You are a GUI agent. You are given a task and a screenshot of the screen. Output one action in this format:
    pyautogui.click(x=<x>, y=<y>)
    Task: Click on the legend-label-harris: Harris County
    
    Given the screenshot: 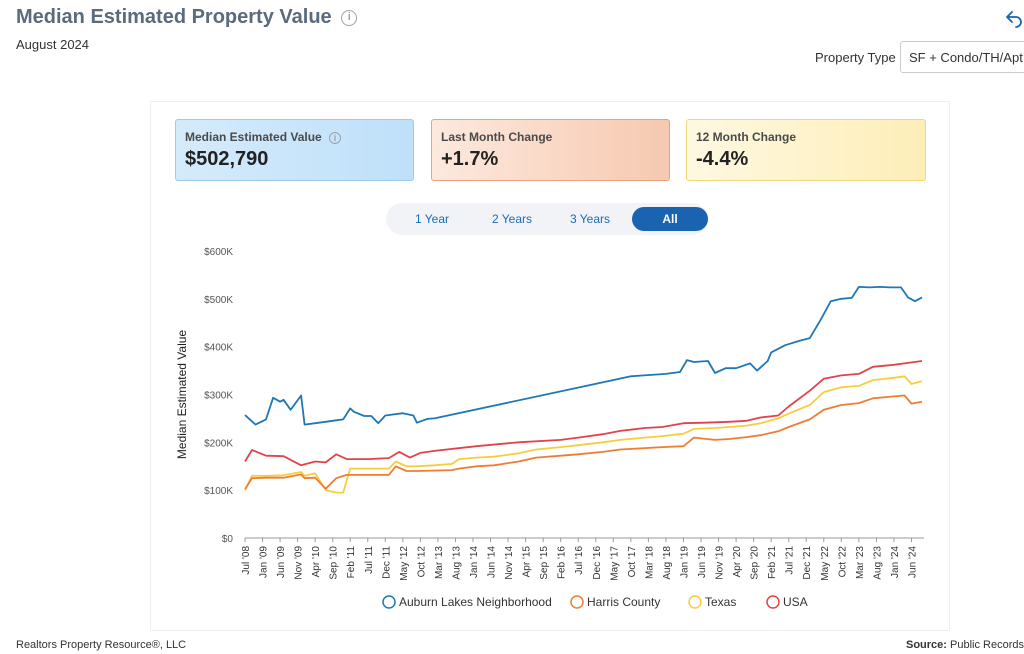 What is the action you would take?
    pyautogui.click(x=623, y=602)
    